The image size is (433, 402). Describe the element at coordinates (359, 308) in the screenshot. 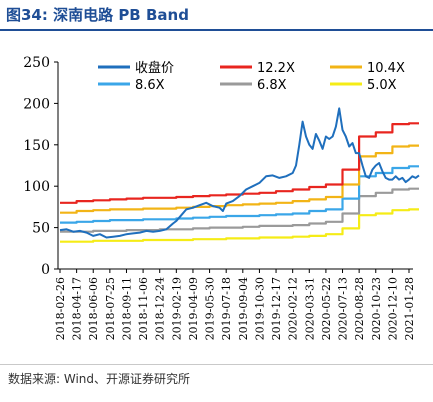

I see `x-tick-label: 2020-08-28` at that location.